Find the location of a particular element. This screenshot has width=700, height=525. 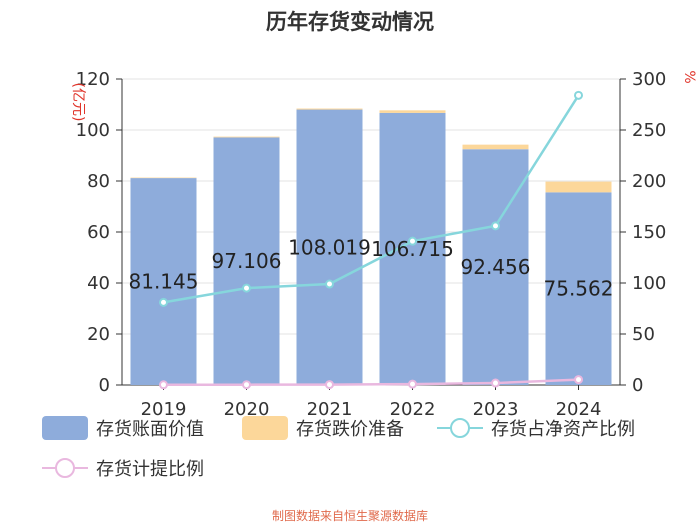

data-label: 97.106 is located at coordinates (247, 261).